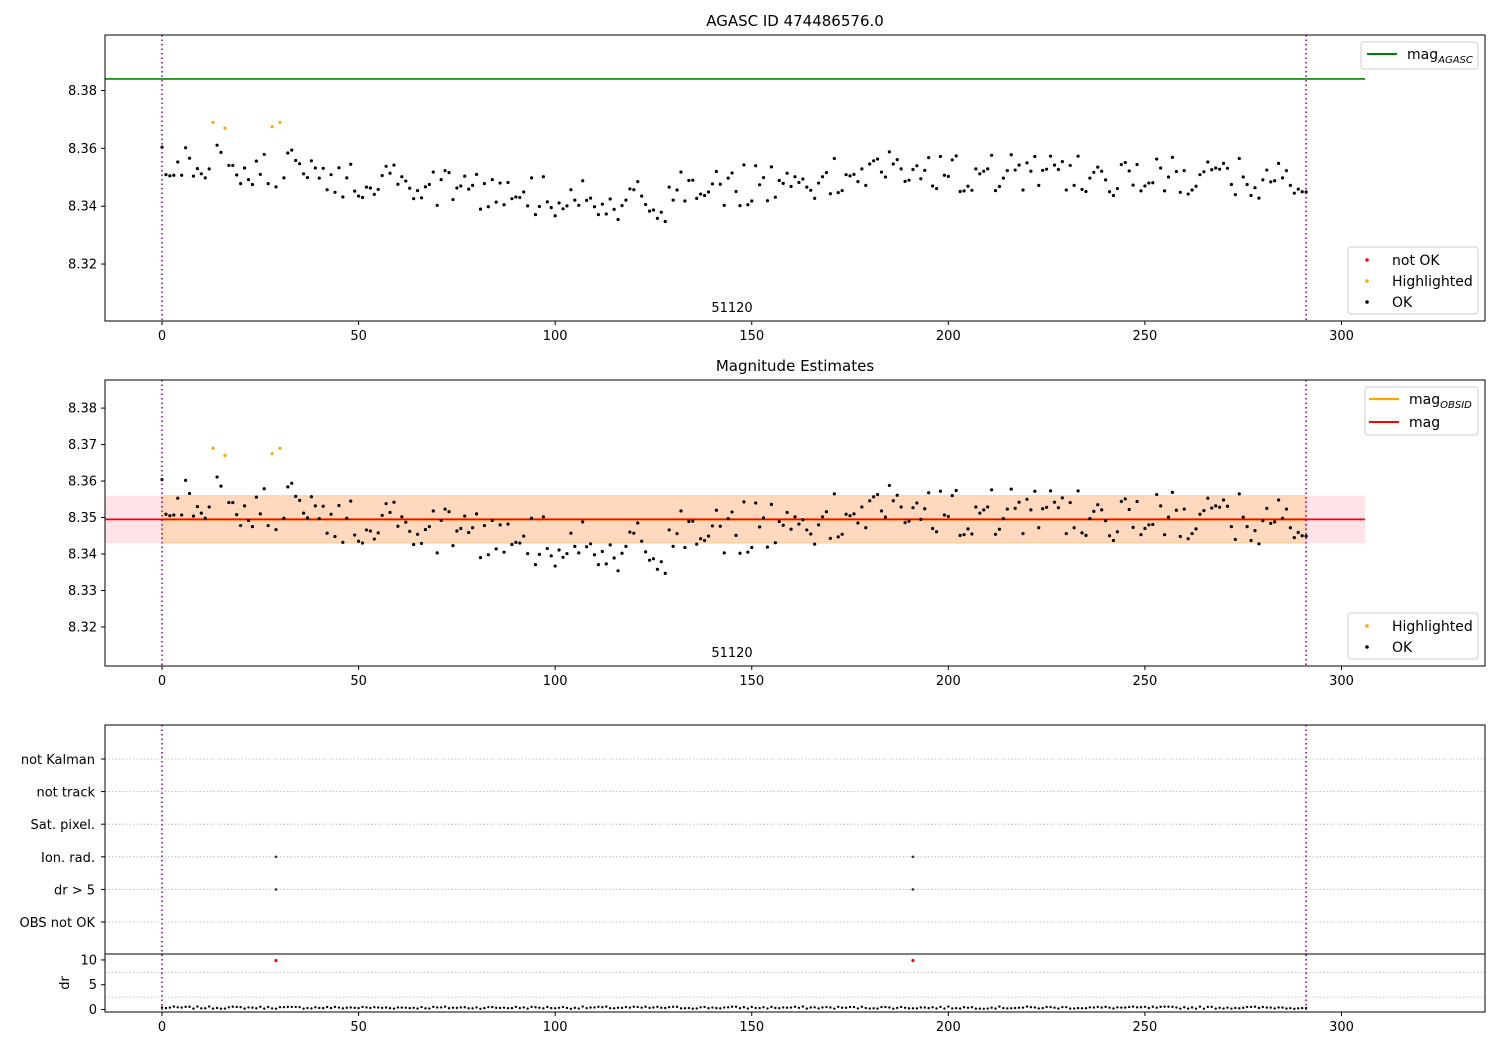 The width and height of the screenshot is (1500, 1050). Describe the element at coordinates (555, 1027) in the screenshot. I see `x-tick-label: 100` at that location.